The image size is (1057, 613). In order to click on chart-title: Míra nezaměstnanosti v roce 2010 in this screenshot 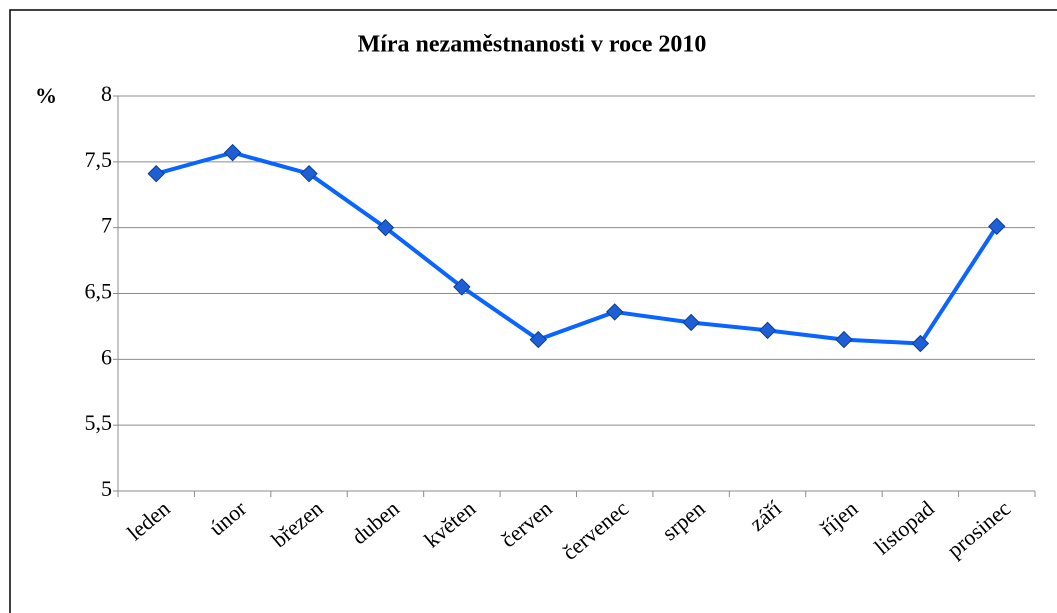, I will do `click(532, 45)`.